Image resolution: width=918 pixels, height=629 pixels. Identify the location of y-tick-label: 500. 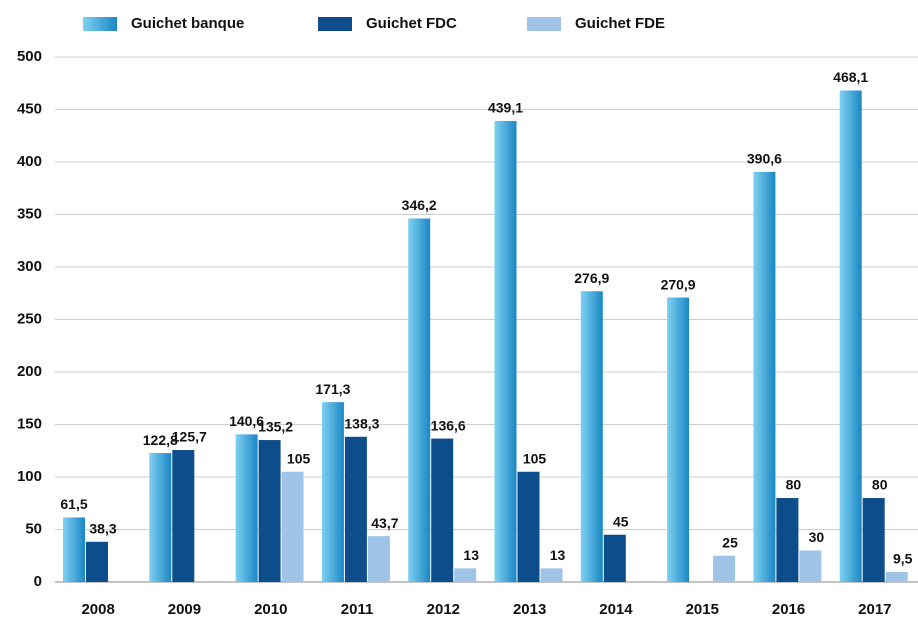
(29, 56).